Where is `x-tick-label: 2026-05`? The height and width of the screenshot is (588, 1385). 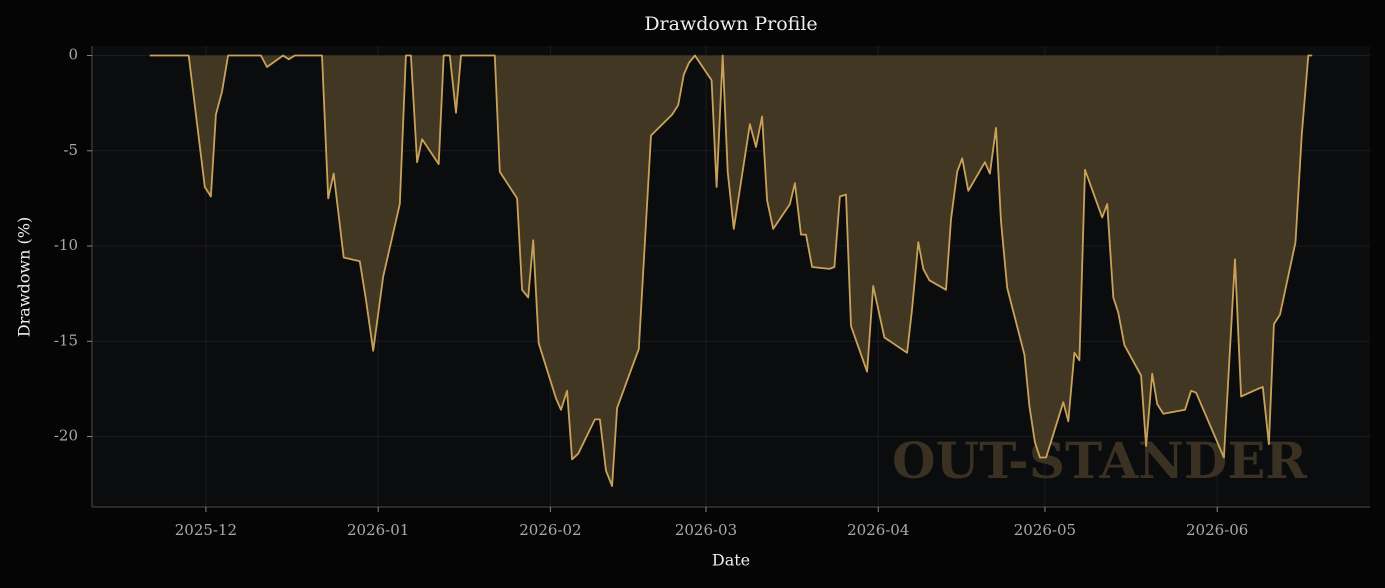
x-tick-label: 2026-05 is located at coordinates (1045, 530).